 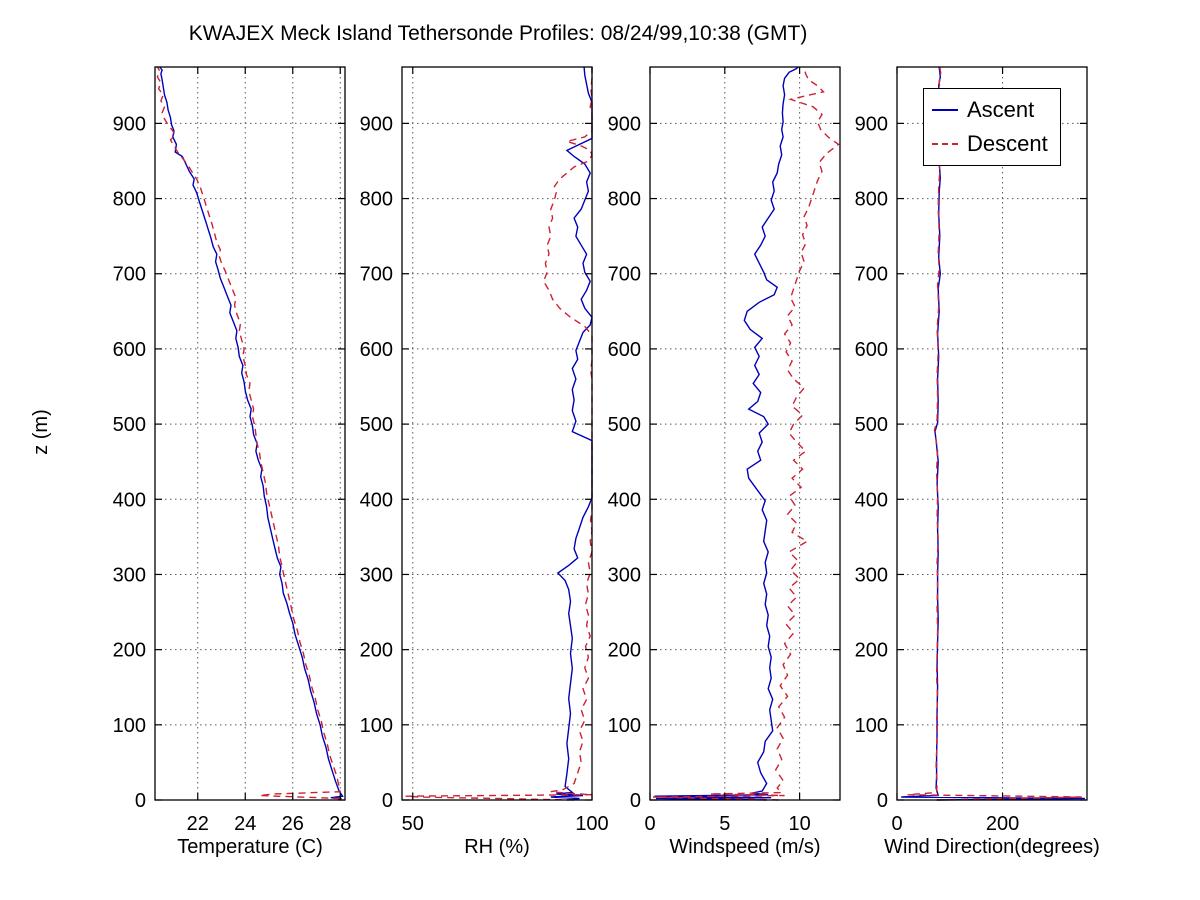 What do you see at coordinates (745, 847) in the screenshot?
I see `windspeed-axis-label: Windspeed (m/s)` at bounding box center [745, 847].